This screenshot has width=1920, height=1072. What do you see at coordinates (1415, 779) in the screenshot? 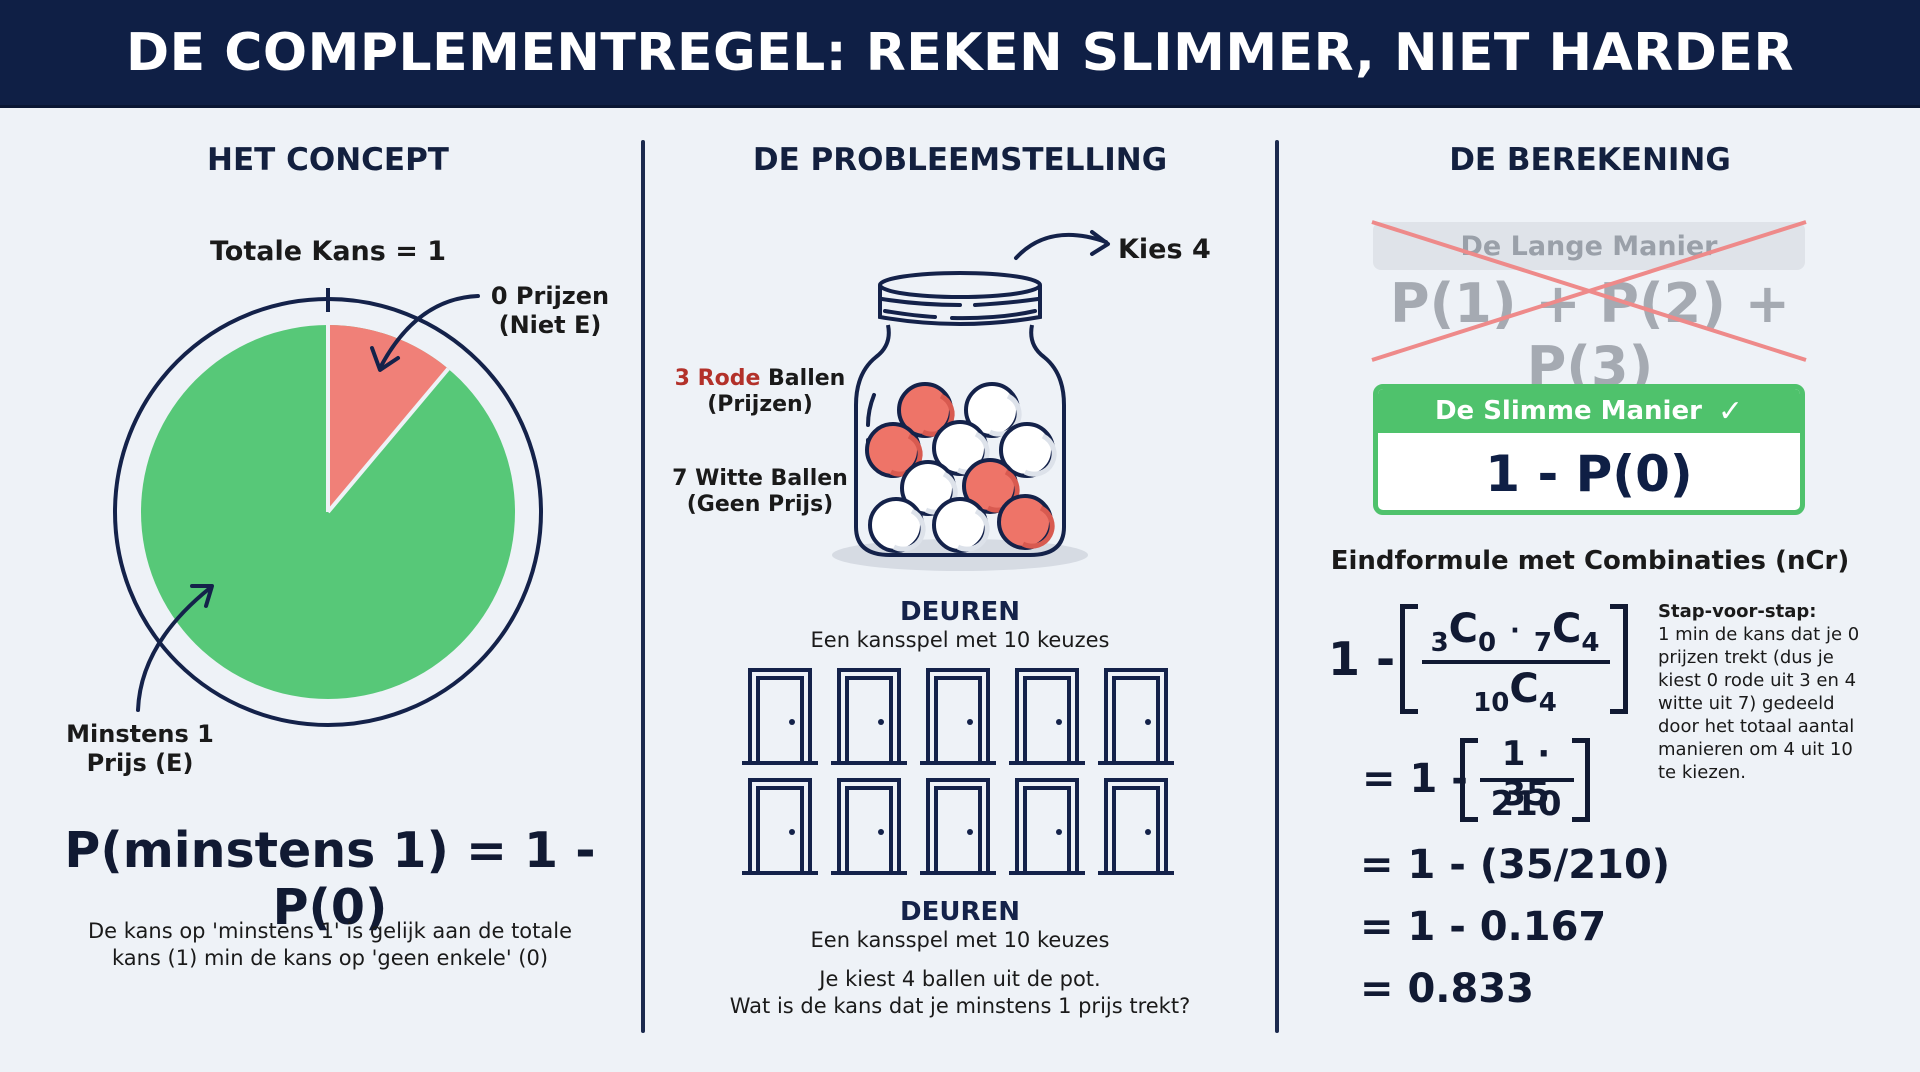
I see `step2-prefix: = 1 -` at bounding box center [1415, 779].